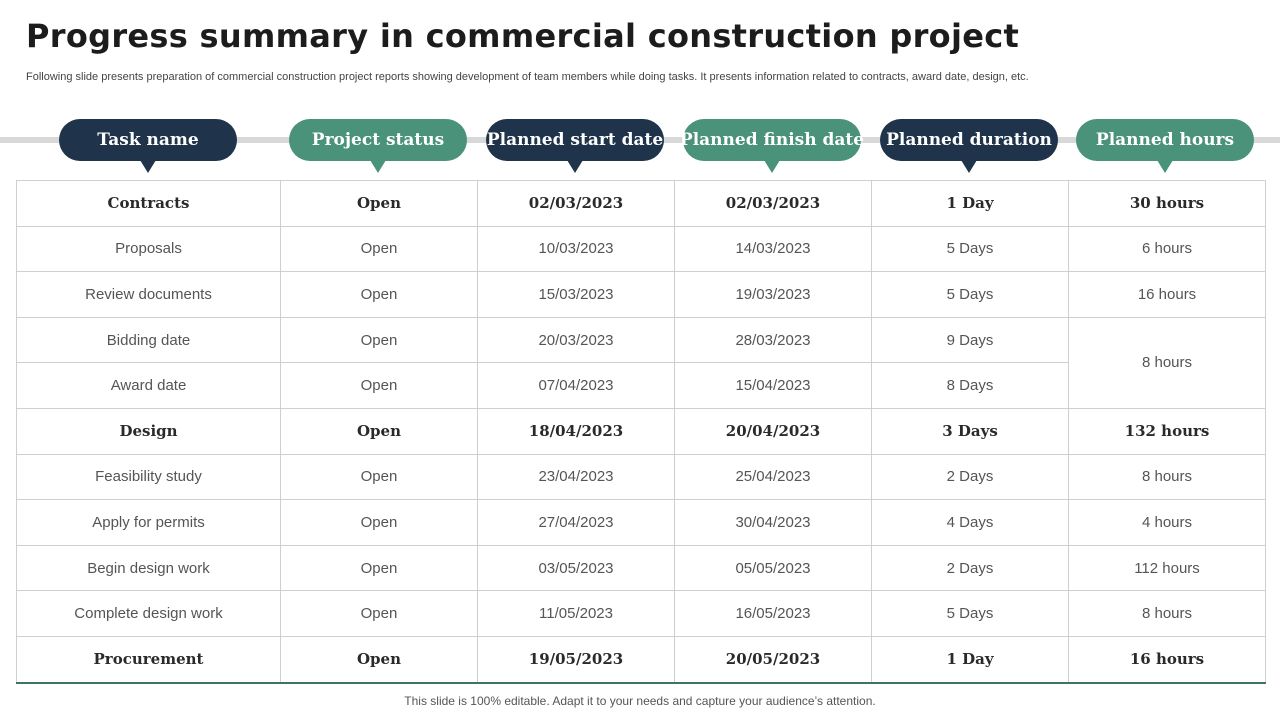 The height and width of the screenshot is (720, 1280). I want to click on task-cell: Feasibility study, so click(148, 477).